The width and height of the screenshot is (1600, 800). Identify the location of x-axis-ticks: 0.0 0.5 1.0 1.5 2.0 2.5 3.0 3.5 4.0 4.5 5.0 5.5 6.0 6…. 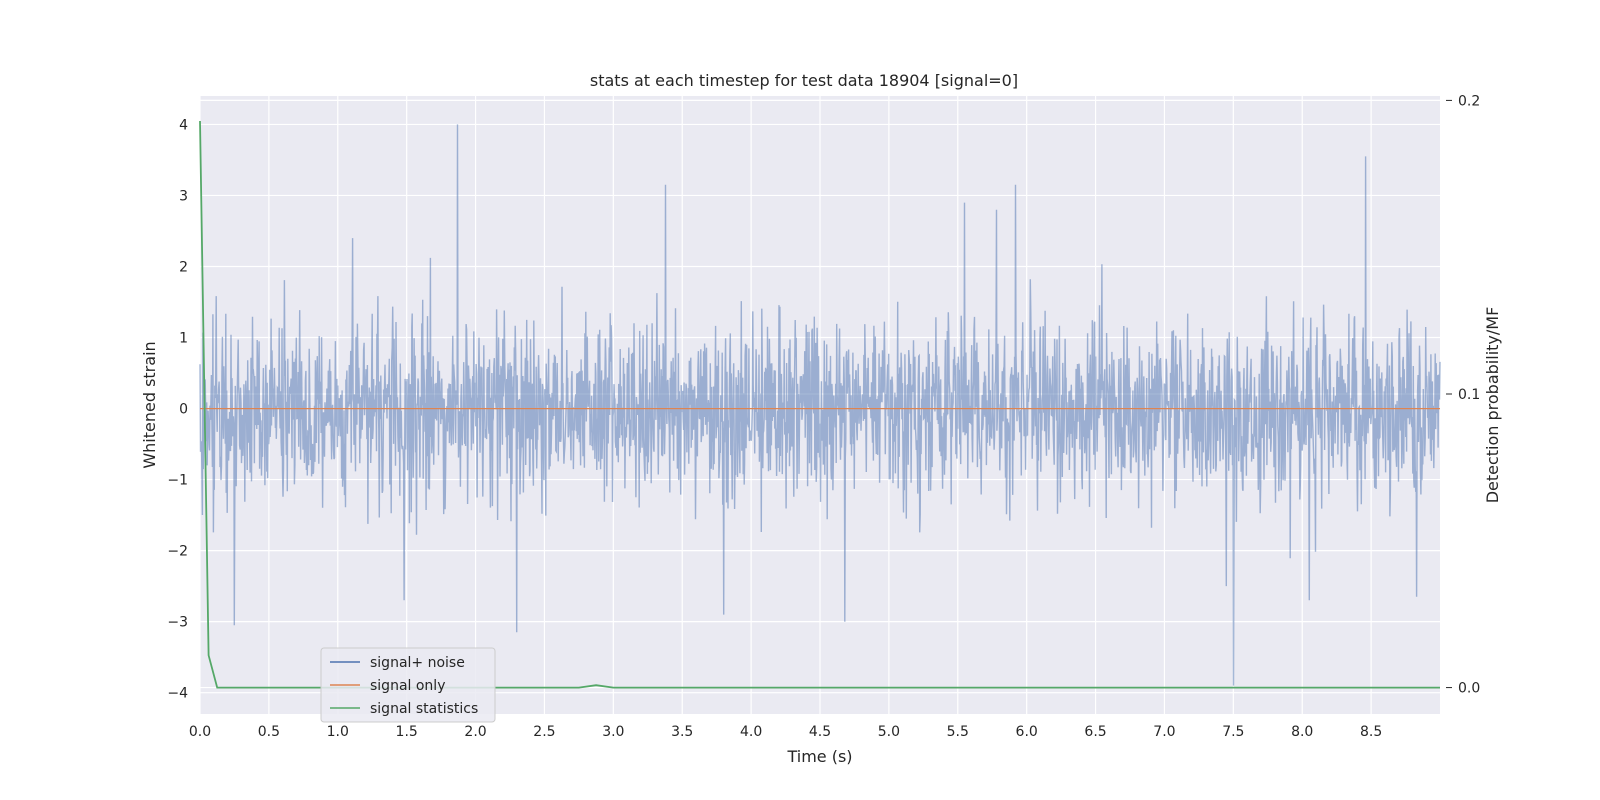
(785, 732).